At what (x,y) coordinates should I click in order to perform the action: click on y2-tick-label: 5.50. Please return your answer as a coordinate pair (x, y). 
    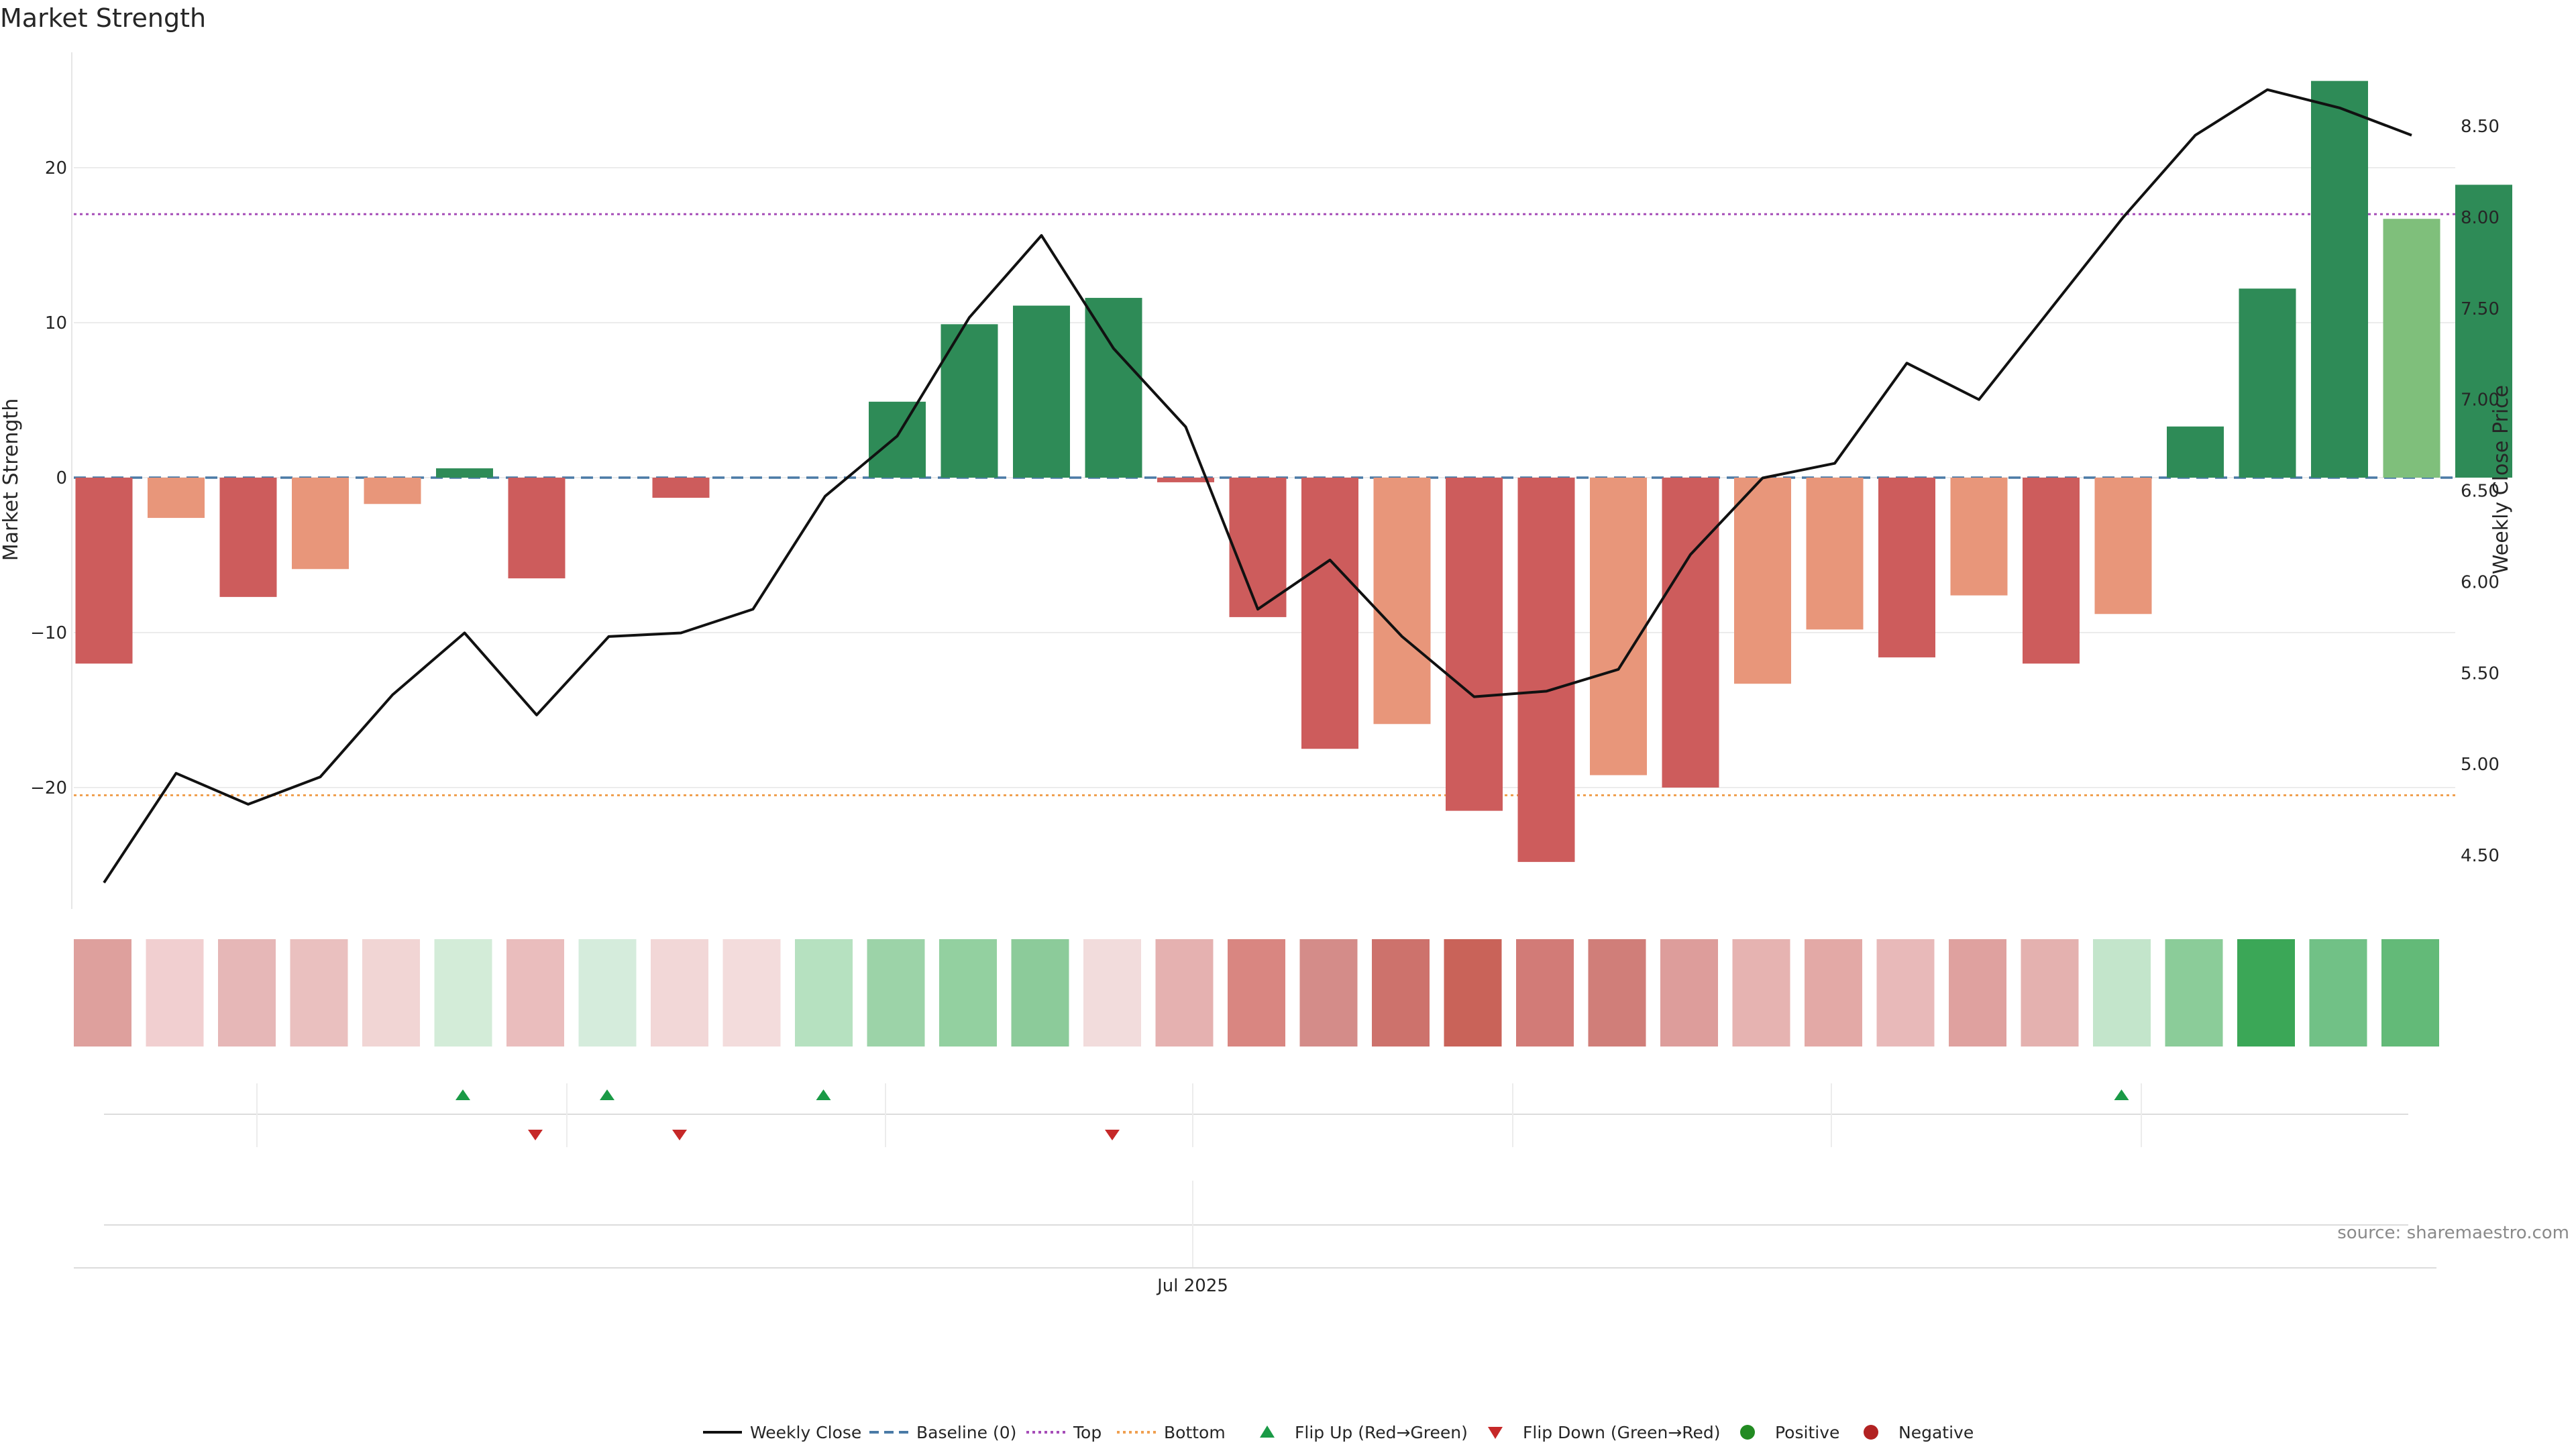
    Looking at the image, I should click on (2480, 673).